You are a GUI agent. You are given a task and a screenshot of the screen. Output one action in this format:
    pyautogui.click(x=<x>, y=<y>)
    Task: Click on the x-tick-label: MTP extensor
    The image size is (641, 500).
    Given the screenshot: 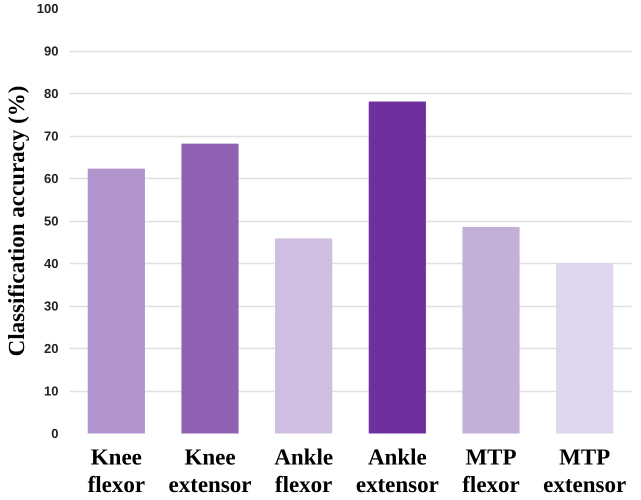 What is the action you would take?
    pyautogui.click(x=584, y=470)
    